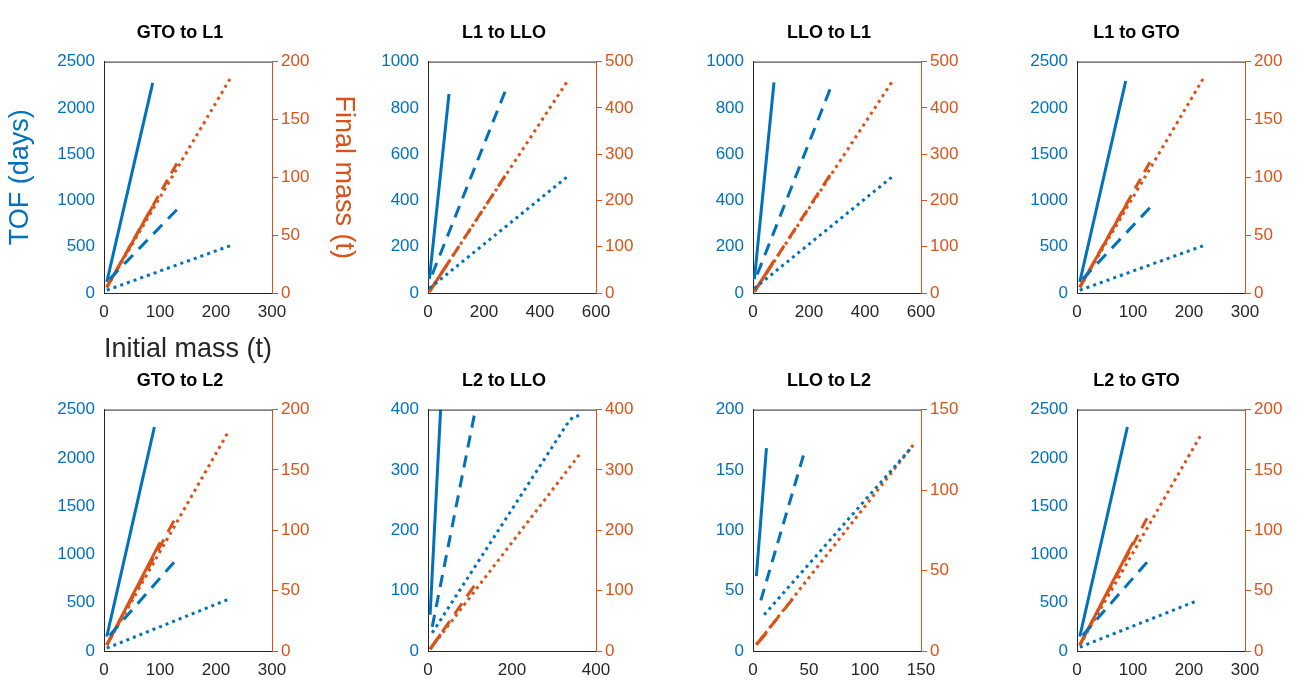 Image resolution: width=1309 pixels, height=695 pixels. What do you see at coordinates (180, 31) in the screenshot?
I see `chart-title: GTO to L1` at bounding box center [180, 31].